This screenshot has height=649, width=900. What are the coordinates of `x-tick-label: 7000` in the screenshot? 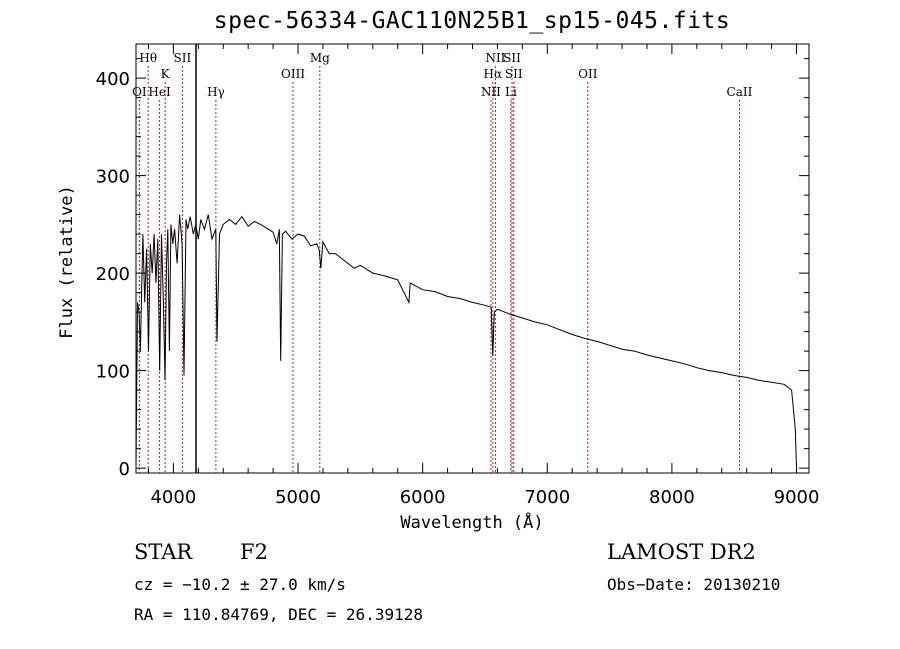 It's located at (547, 497).